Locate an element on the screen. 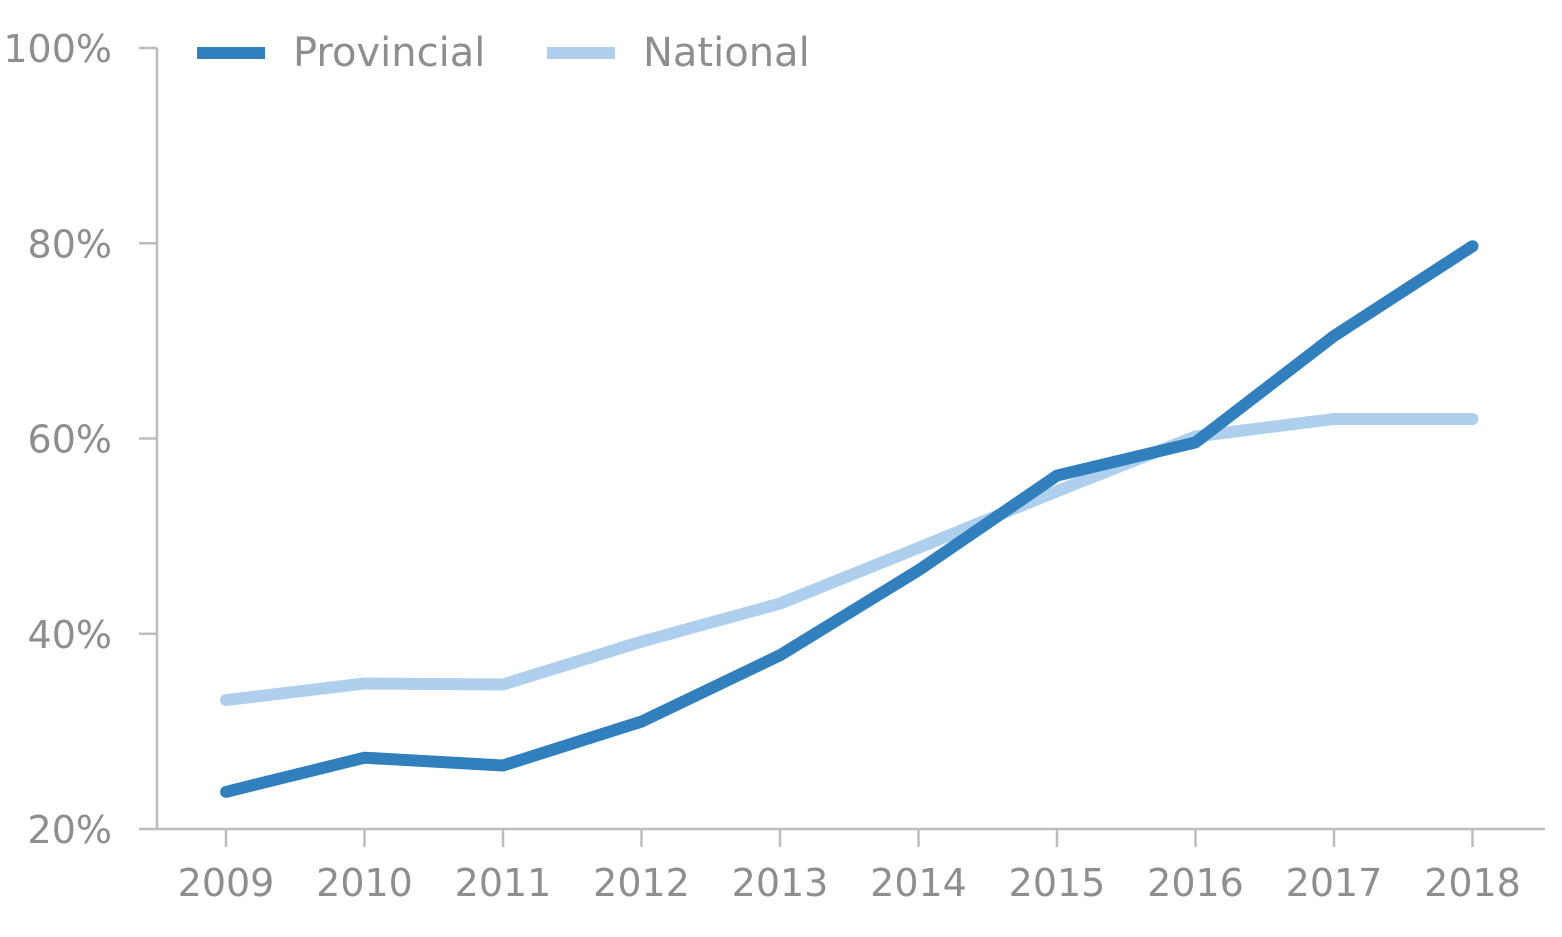 This screenshot has height=937, width=1562. legend-label: Provincial is located at coordinates (389, 53).